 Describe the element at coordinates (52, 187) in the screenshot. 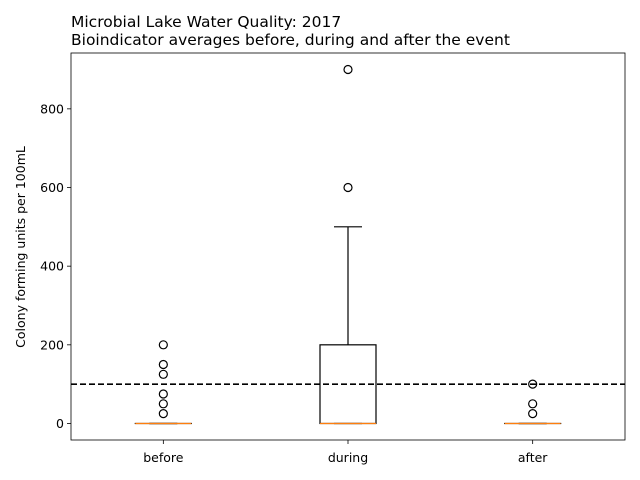

I see `y-tick-label: 600` at that location.